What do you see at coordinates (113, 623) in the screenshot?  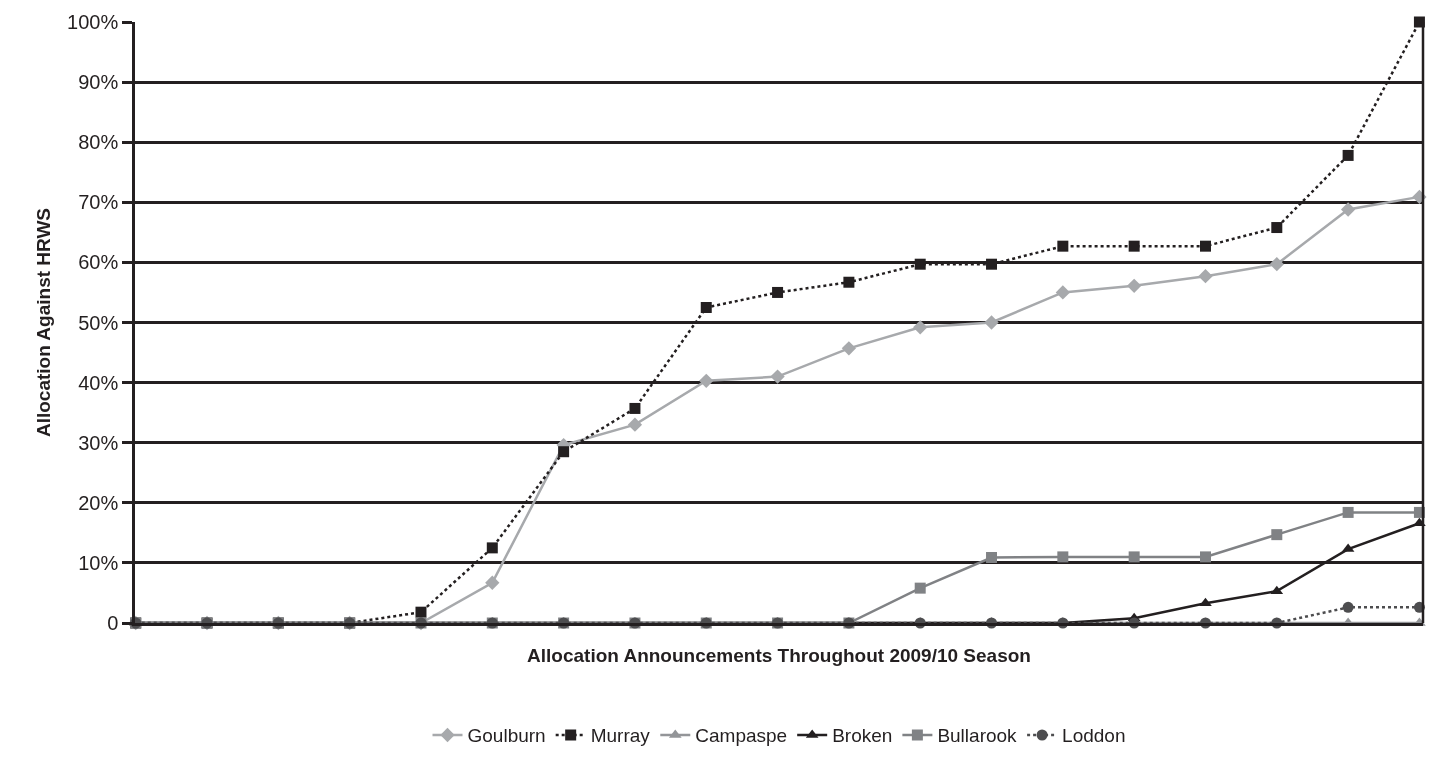 I see `y-tick-label: 0` at bounding box center [113, 623].